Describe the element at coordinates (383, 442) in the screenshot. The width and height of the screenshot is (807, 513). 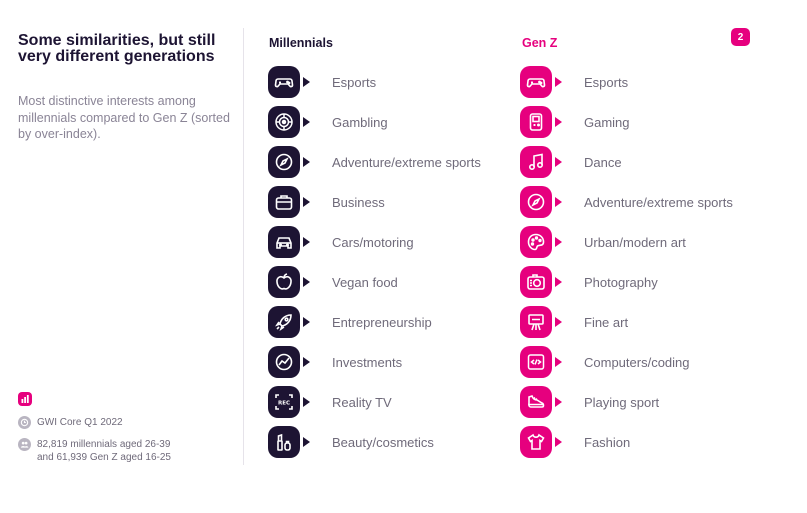
I see `item-label: Beauty/cosmetics` at that location.